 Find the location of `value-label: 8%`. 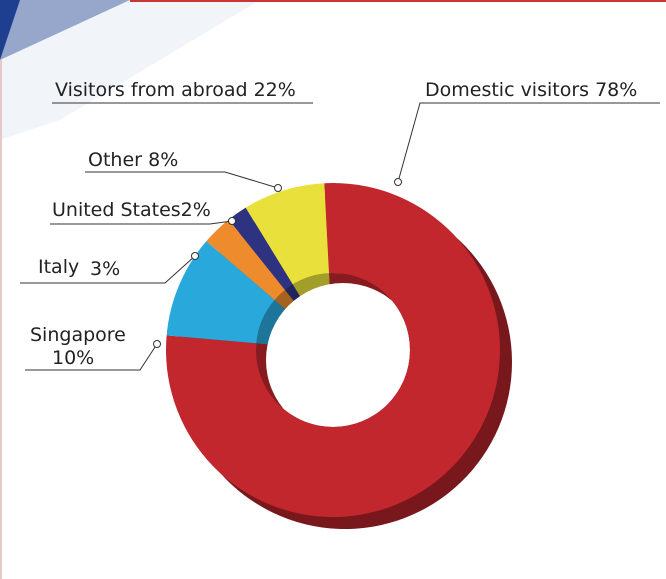

value-label: 8% is located at coordinates (163, 160).